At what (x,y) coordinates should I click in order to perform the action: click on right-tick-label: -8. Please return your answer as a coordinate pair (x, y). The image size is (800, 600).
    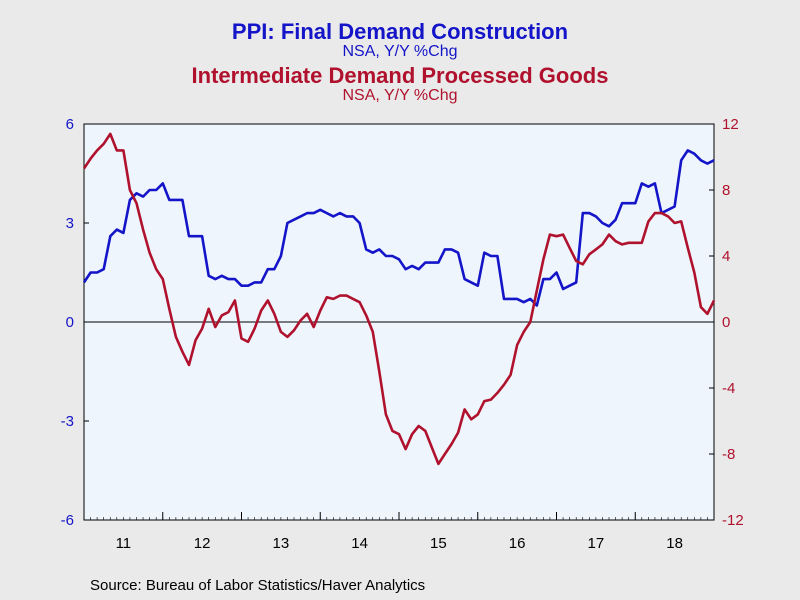
    Looking at the image, I should click on (728, 454).